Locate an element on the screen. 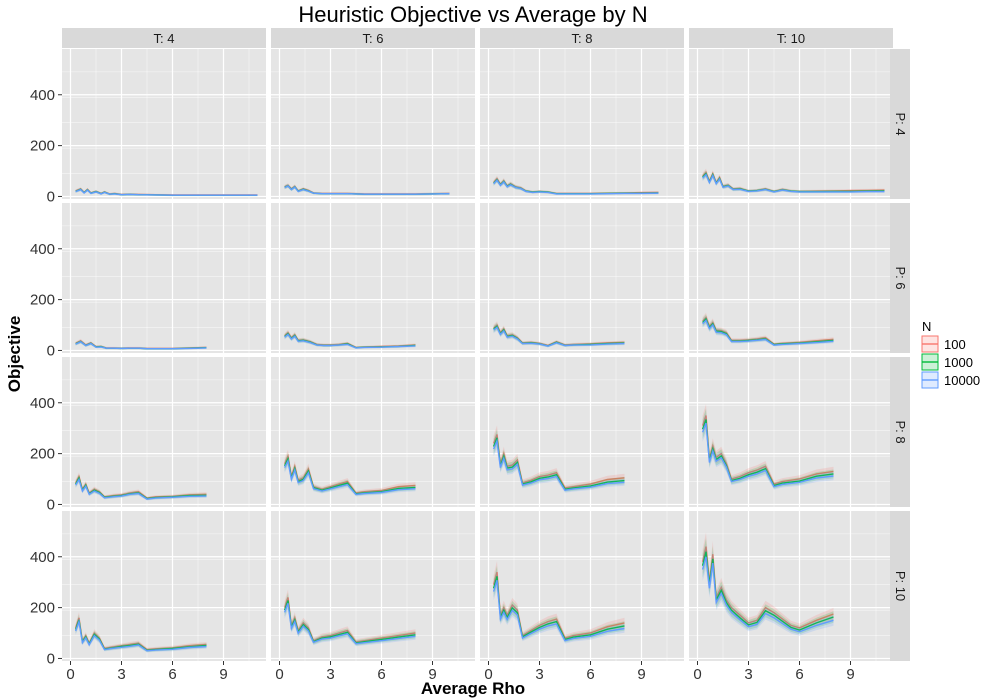  legend-title: N is located at coordinates (926, 326).